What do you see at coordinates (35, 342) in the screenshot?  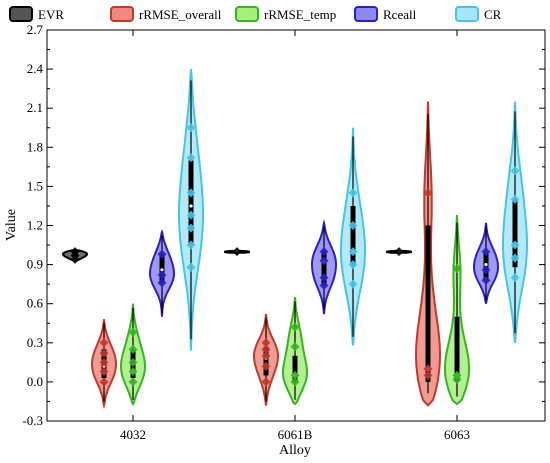 I see `y-tick-label: 0.3` at bounding box center [35, 342].